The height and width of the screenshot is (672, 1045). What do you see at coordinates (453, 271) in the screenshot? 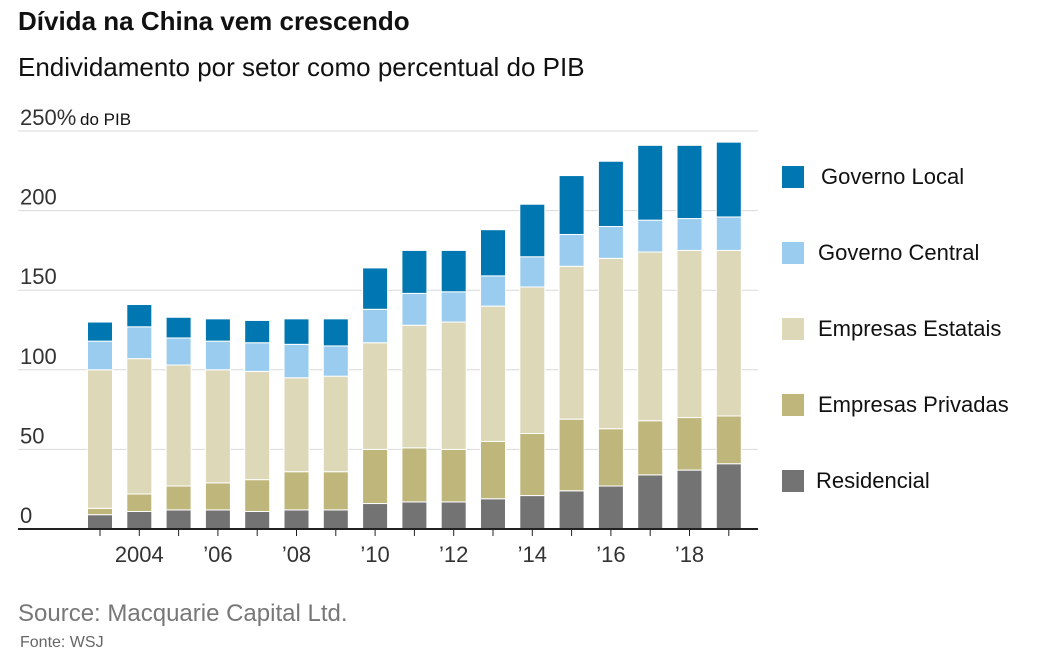
I see `bar-segment-governo-local-2012` at bounding box center [453, 271].